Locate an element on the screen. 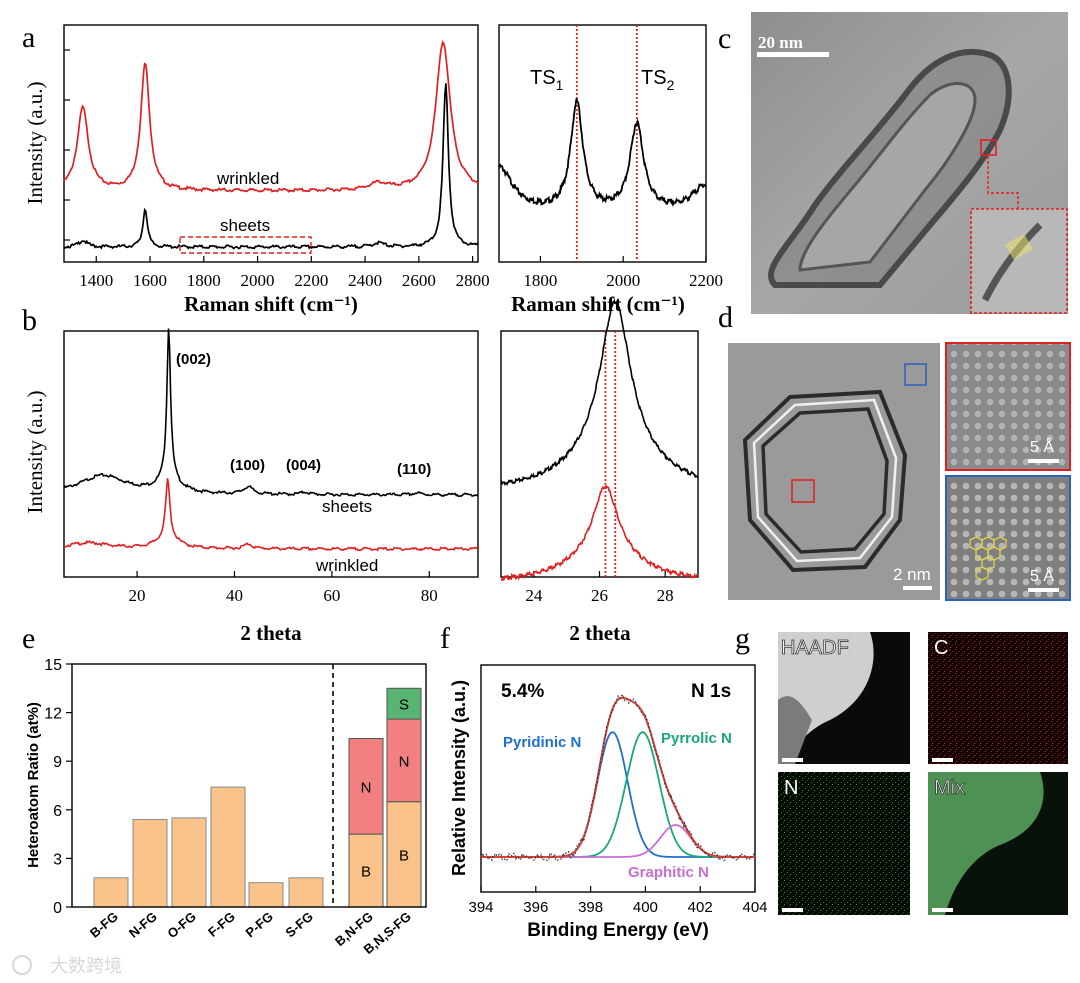  category-label: F-FG is located at coordinates (221, 924).